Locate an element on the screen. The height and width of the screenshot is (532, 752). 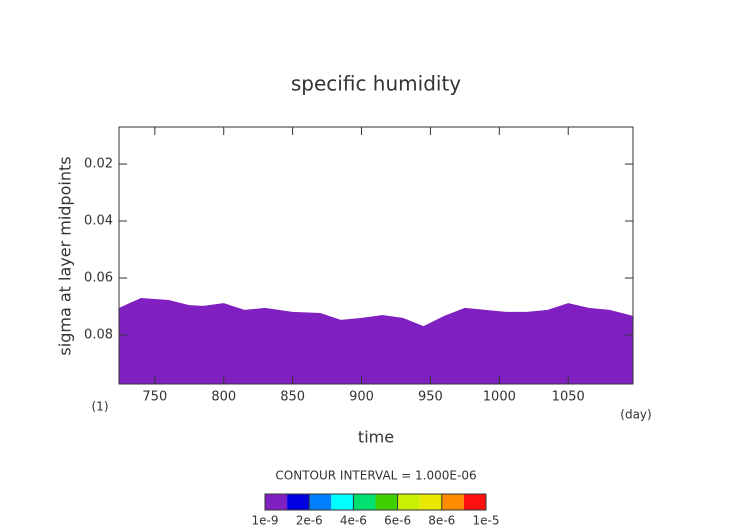
y-tick-label: 0.02 is located at coordinates (98, 164).